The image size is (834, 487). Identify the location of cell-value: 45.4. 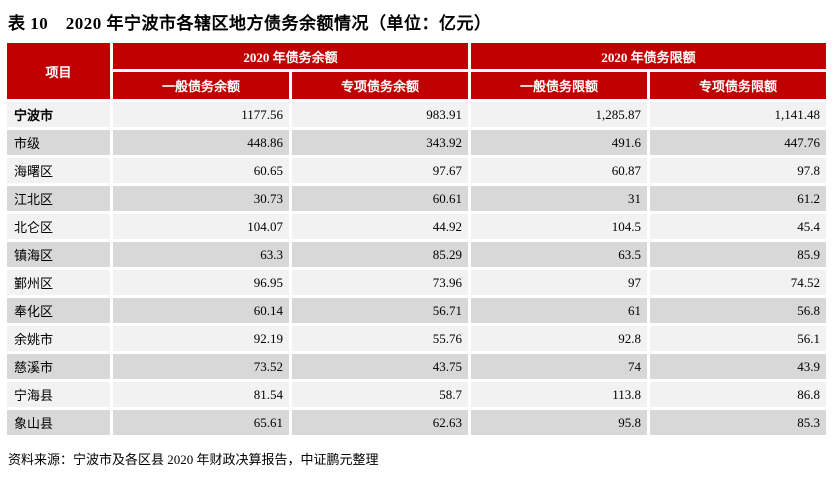
(738, 226).